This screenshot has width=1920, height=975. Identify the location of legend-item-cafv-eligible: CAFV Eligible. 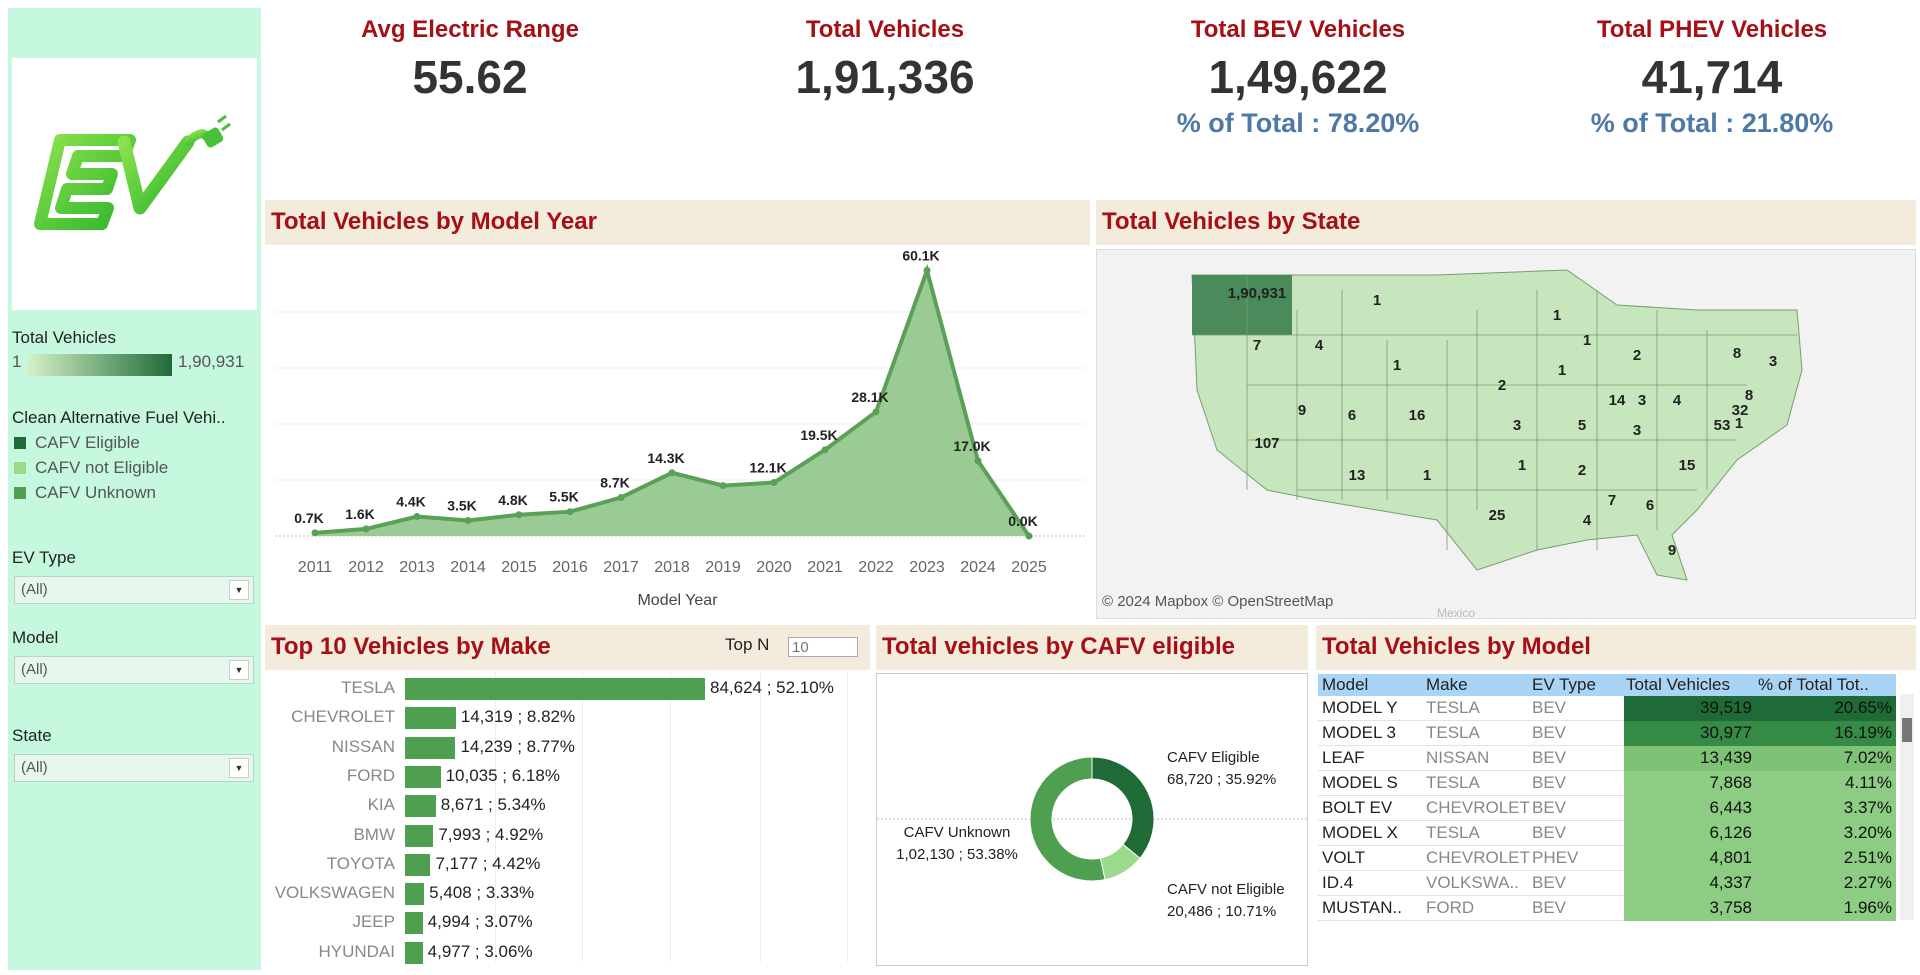
(77, 443).